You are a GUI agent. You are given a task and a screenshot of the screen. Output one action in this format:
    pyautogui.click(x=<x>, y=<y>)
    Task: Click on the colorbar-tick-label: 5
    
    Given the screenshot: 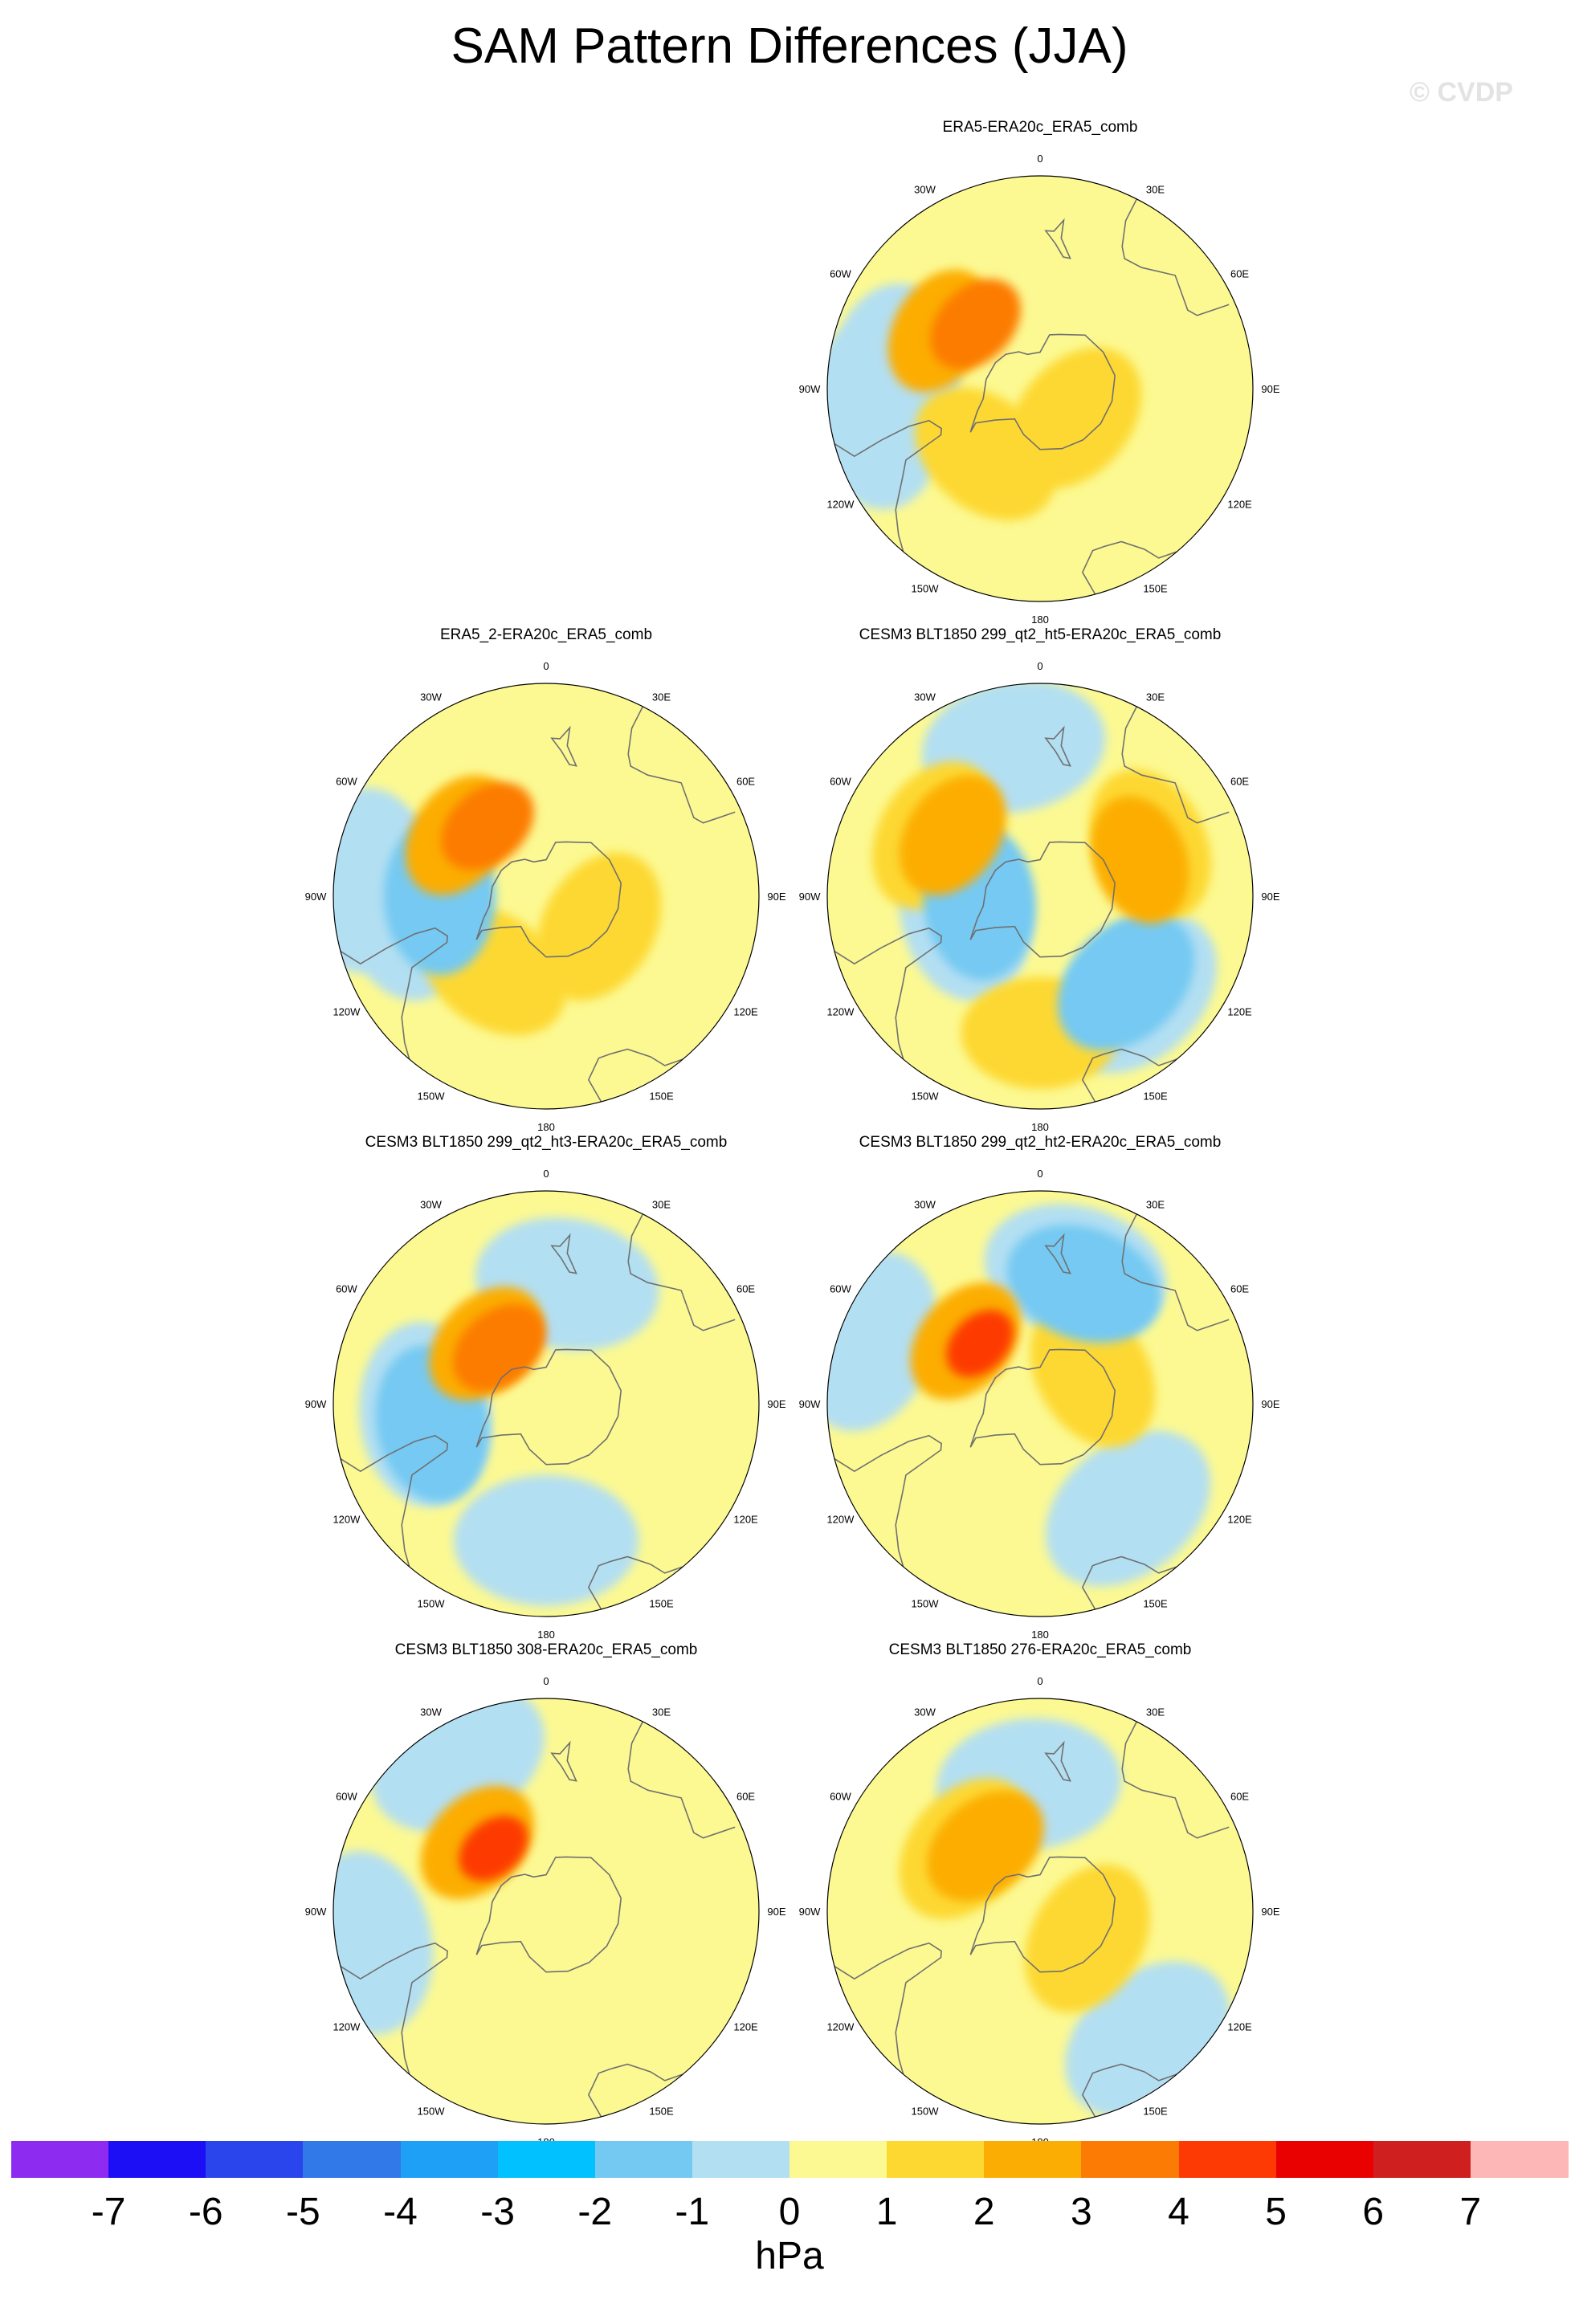 What is the action you would take?
    pyautogui.click(x=1276, y=2212)
    